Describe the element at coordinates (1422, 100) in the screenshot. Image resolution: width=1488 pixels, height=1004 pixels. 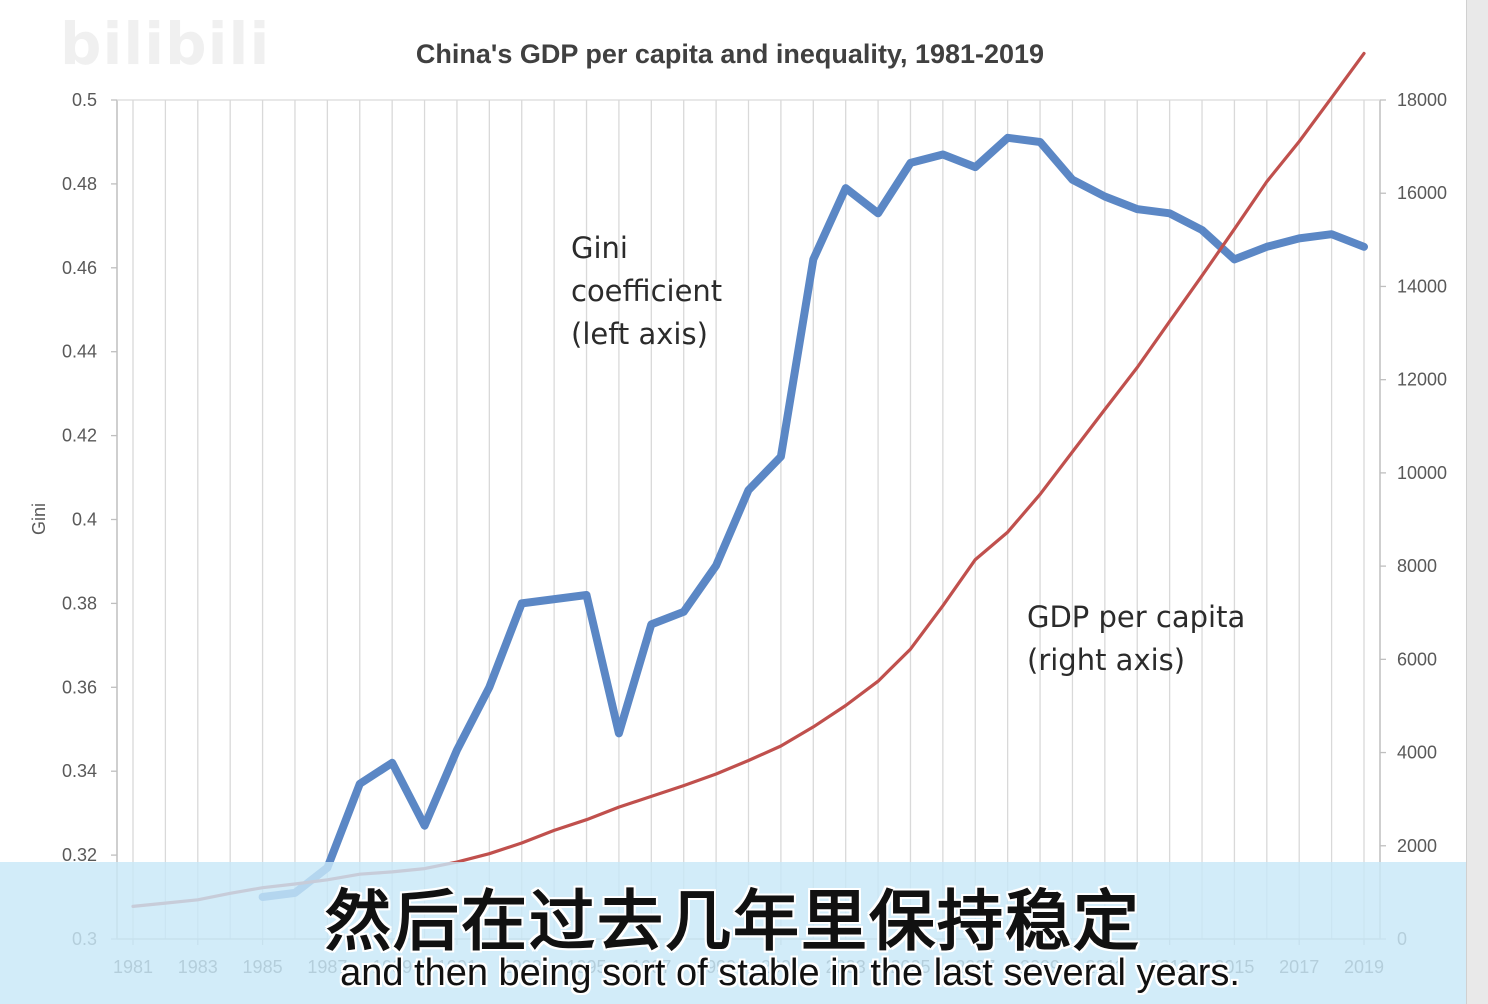
I see `y-tick-label-right: 18000` at that location.